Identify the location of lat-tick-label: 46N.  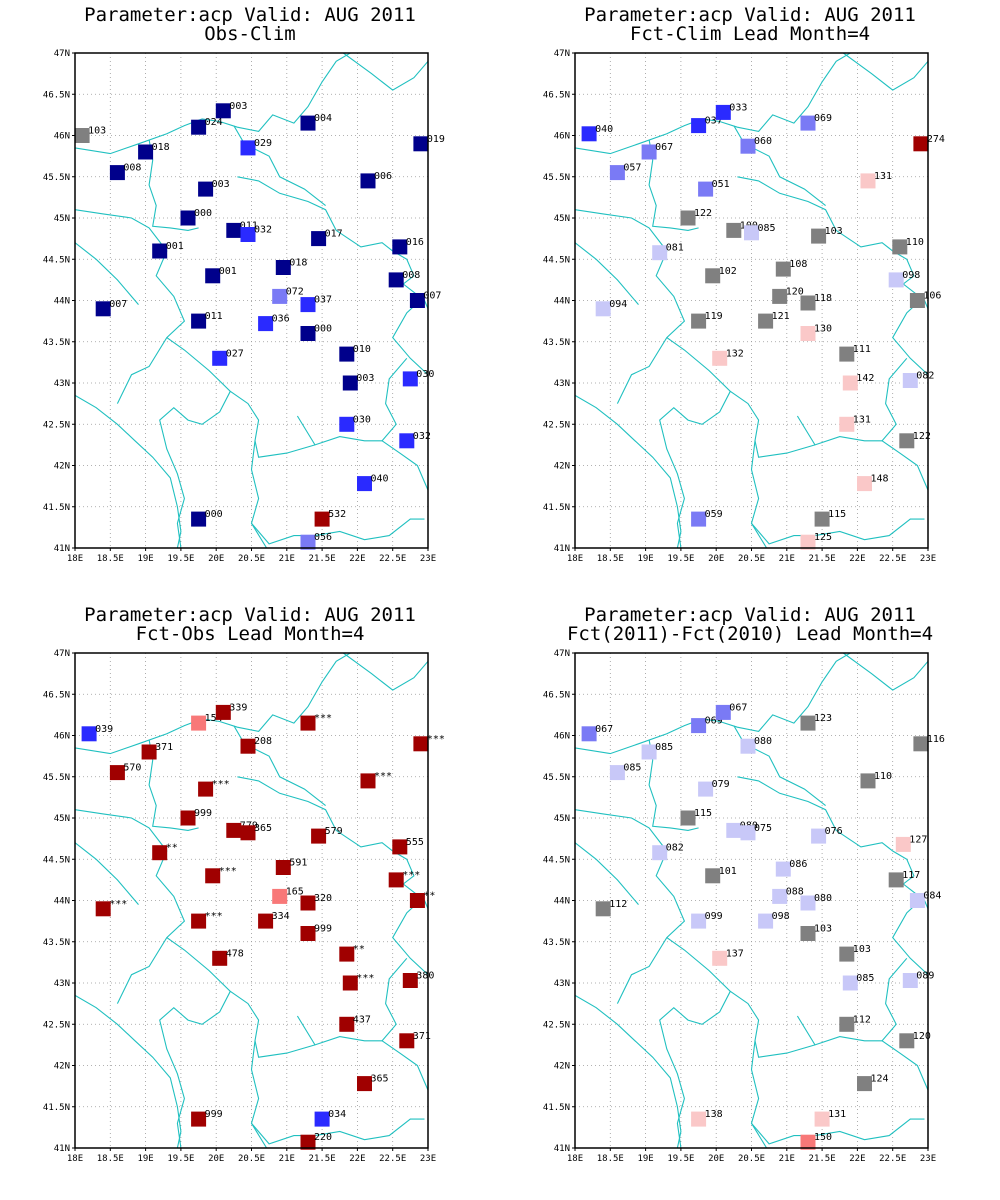
(62, 137).